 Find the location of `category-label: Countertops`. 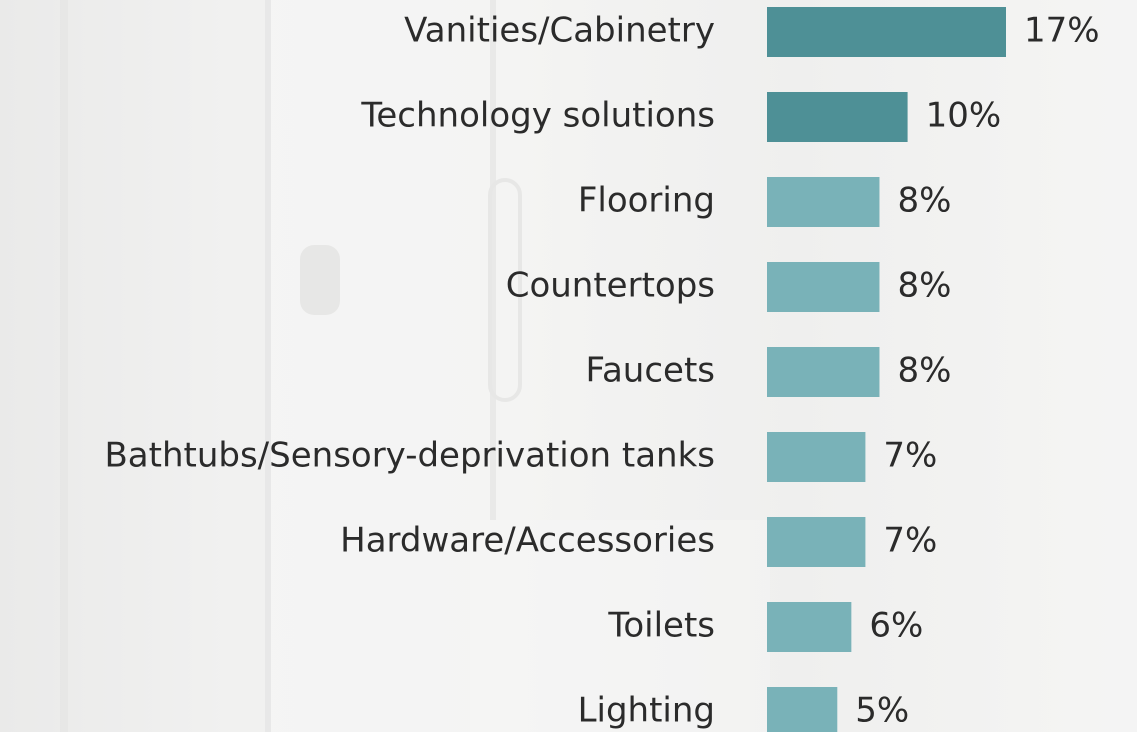

category-label: Countertops is located at coordinates (610, 286).